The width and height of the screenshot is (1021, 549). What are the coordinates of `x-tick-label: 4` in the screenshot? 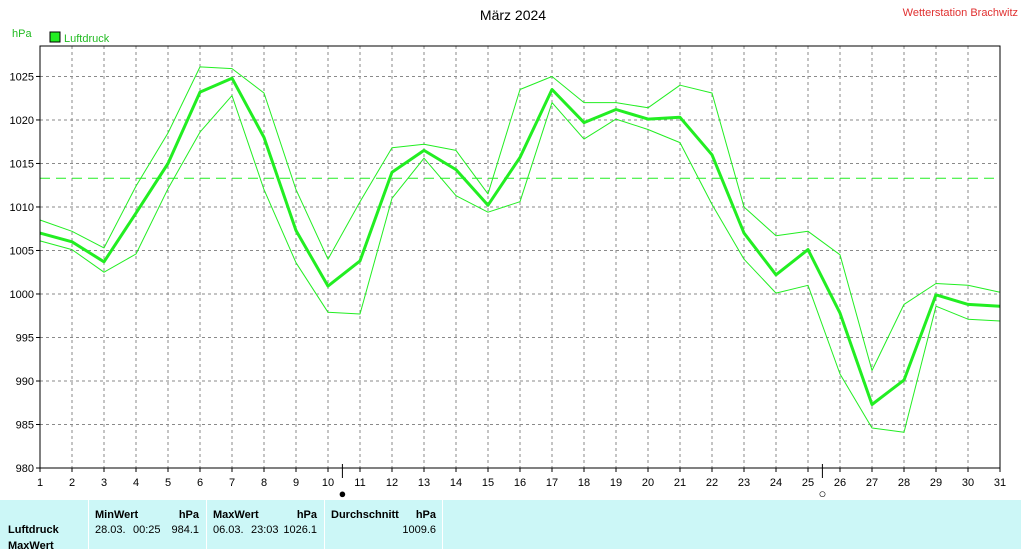 It's located at (136, 483).